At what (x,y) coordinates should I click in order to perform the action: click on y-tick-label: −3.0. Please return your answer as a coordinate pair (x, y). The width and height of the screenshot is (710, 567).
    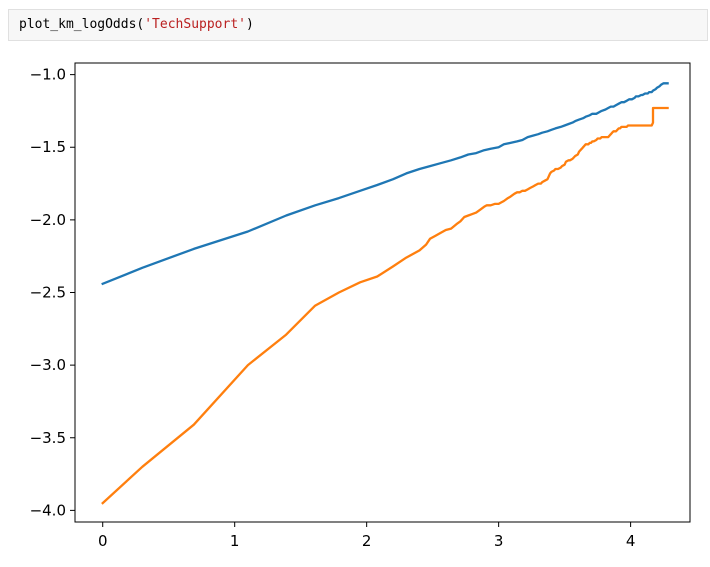
    Looking at the image, I should click on (48, 365).